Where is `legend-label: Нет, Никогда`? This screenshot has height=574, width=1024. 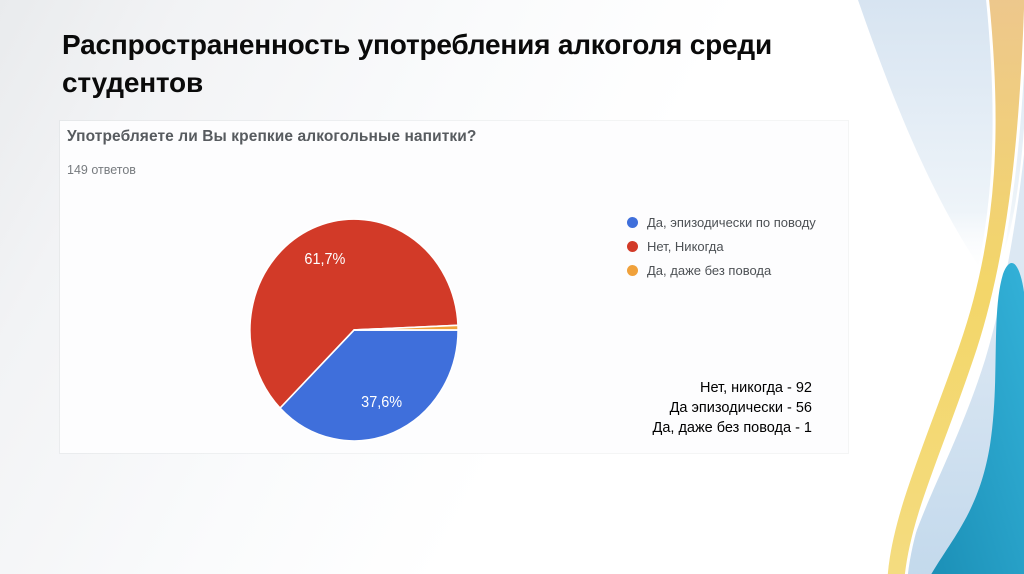
legend-label: Нет, Никогда is located at coordinates (685, 246).